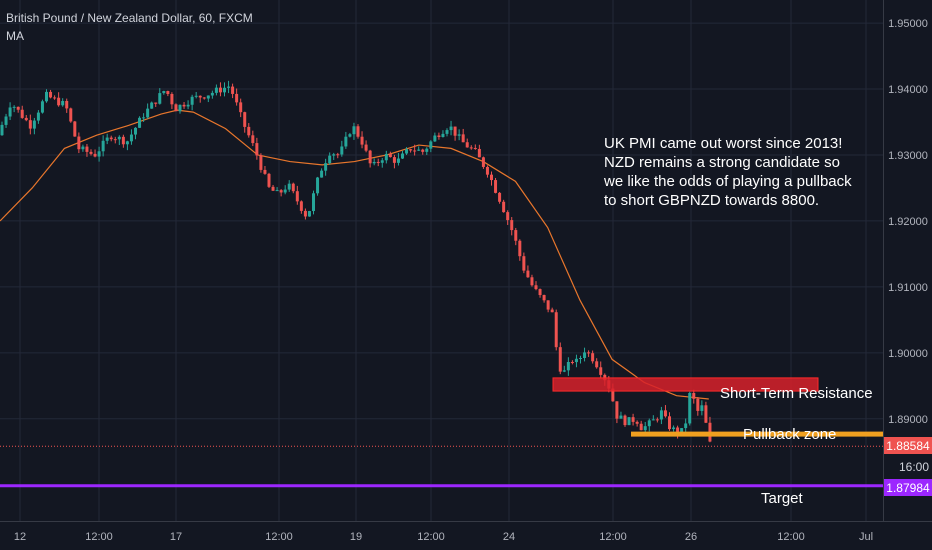  What do you see at coordinates (796, 393) in the screenshot?
I see `resistance-label: Short-Term Resistance` at bounding box center [796, 393].